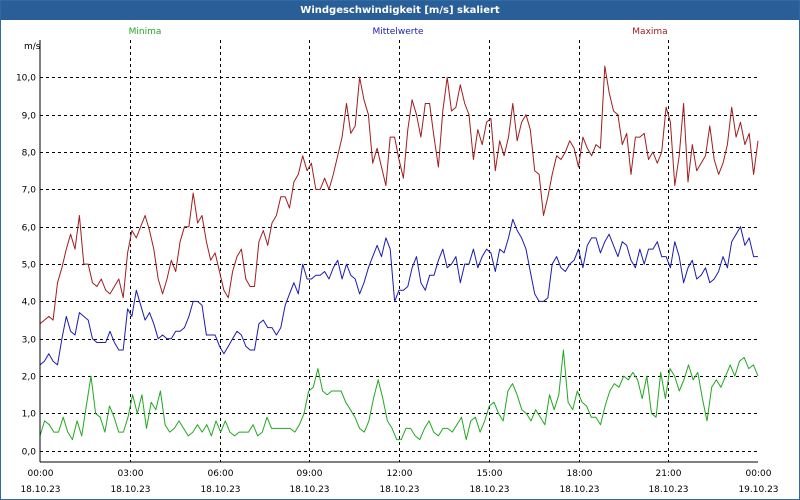 This screenshot has width=800, height=500. Describe the element at coordinates (131, 474) in the screenshot. I see `x-tick-time-label: 03:00` at that location.